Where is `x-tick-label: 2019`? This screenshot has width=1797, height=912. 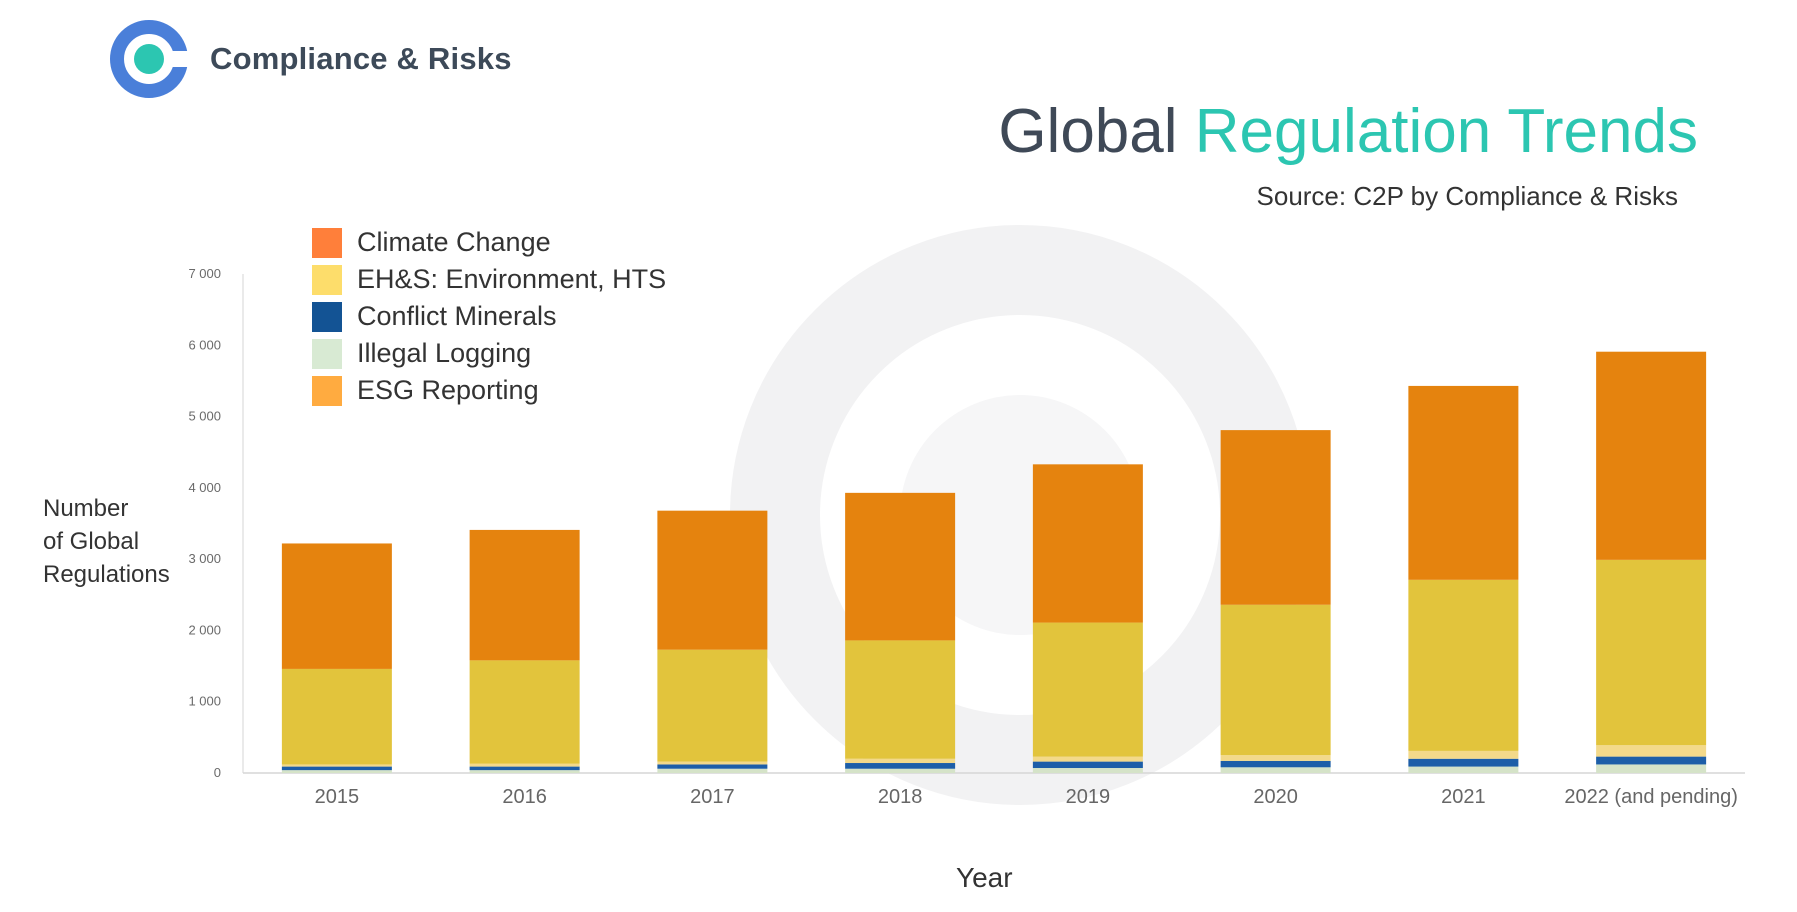
x-tick-label: 2019 is located at coordinates (1088, 797).